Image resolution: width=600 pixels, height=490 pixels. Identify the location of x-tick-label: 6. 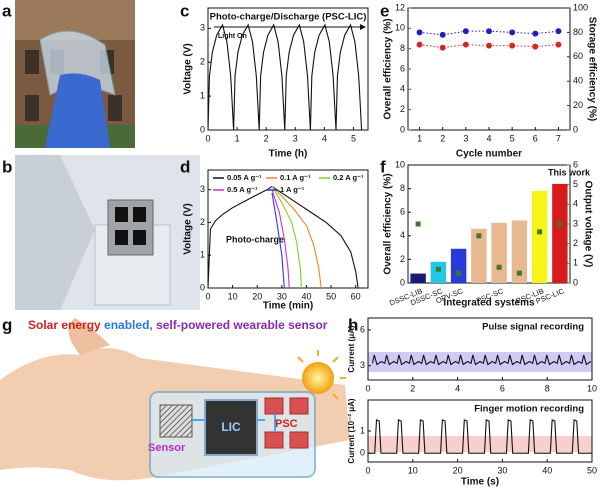
(502, 388).